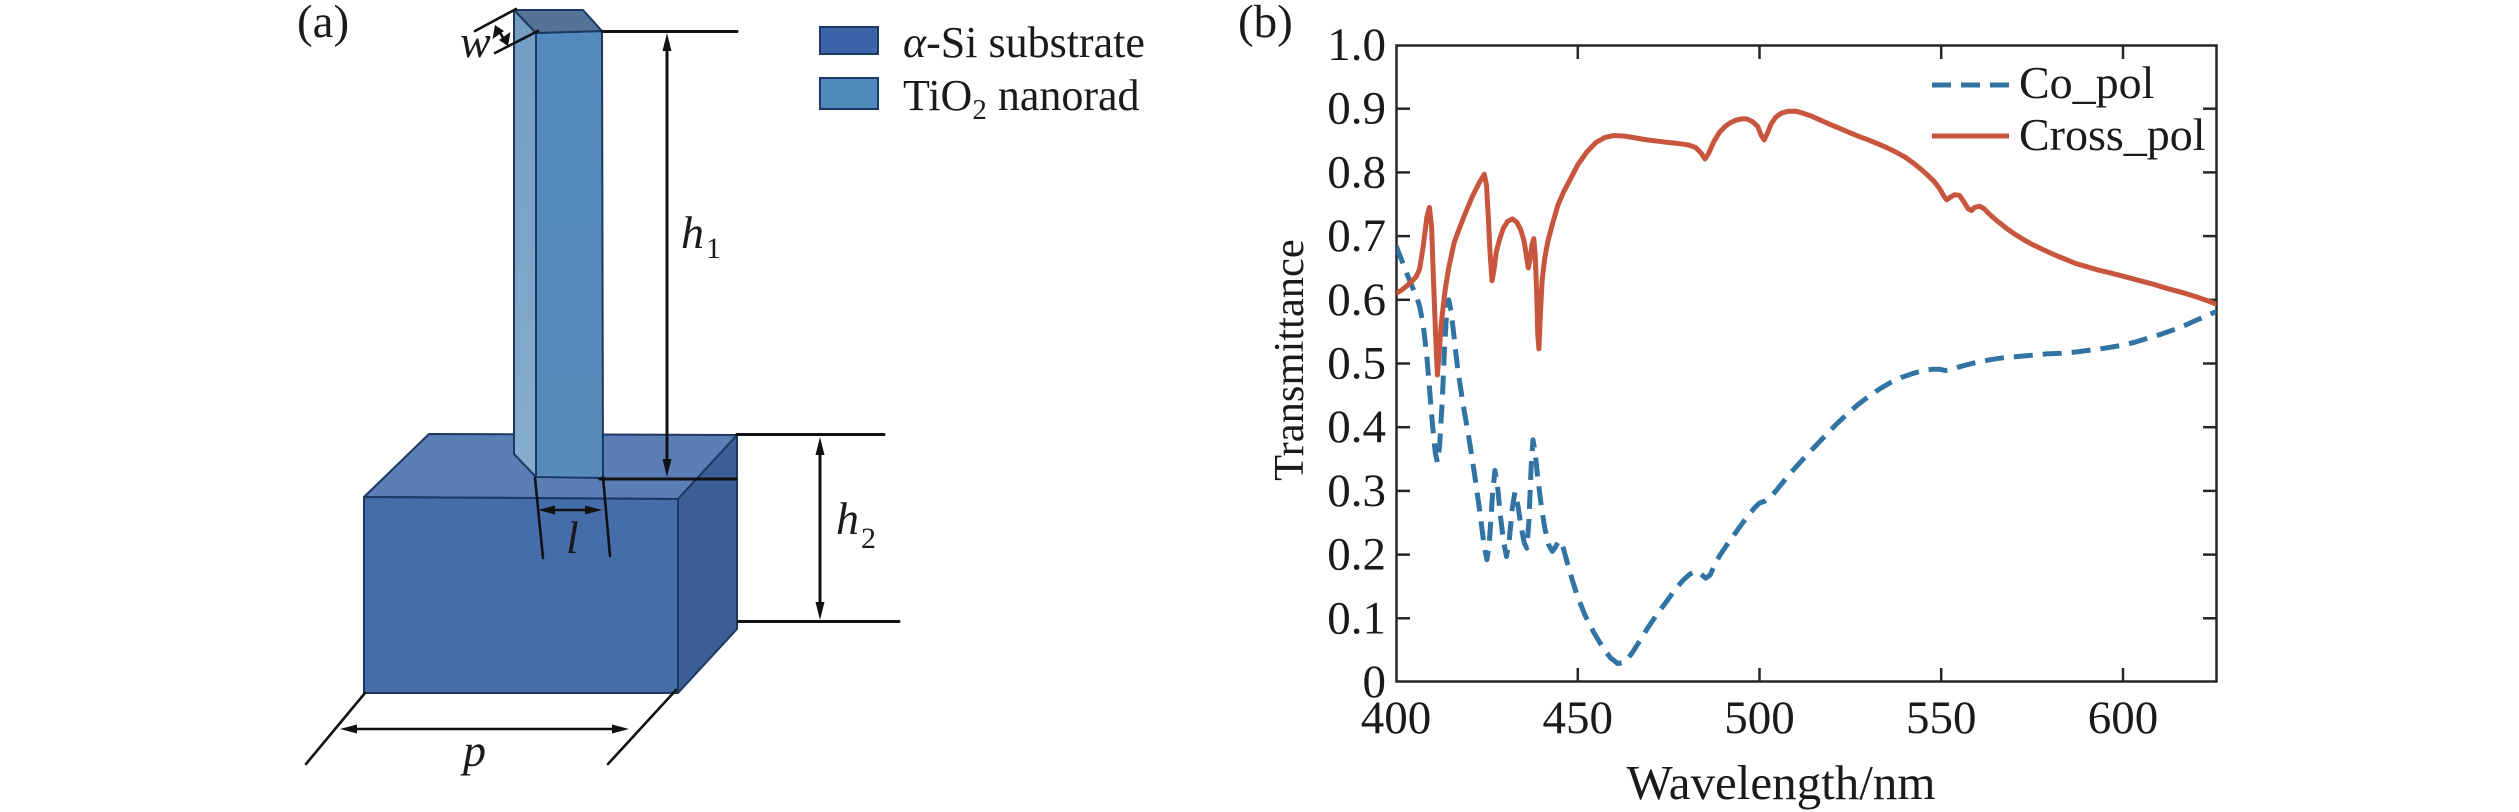 The image size is (2519, 812). Describe the element at coordinates (1356, 364) in the screenshot. I see `svg-text: 0.5` at that location.